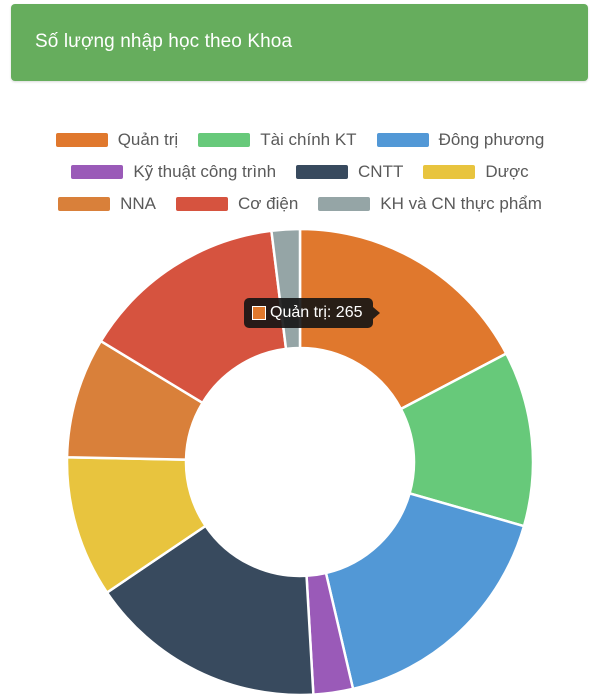  What do you see at coordinates (507, 171) in the screenshot?
I see `legend-label: Dược` at bounding box center [507, 171].